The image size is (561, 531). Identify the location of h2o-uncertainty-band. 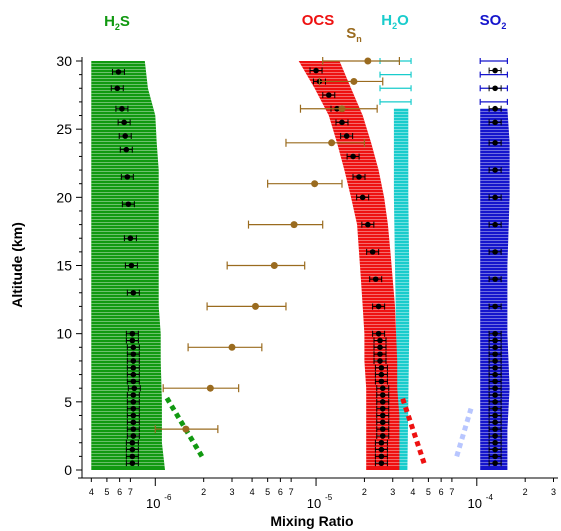
(401, 289).